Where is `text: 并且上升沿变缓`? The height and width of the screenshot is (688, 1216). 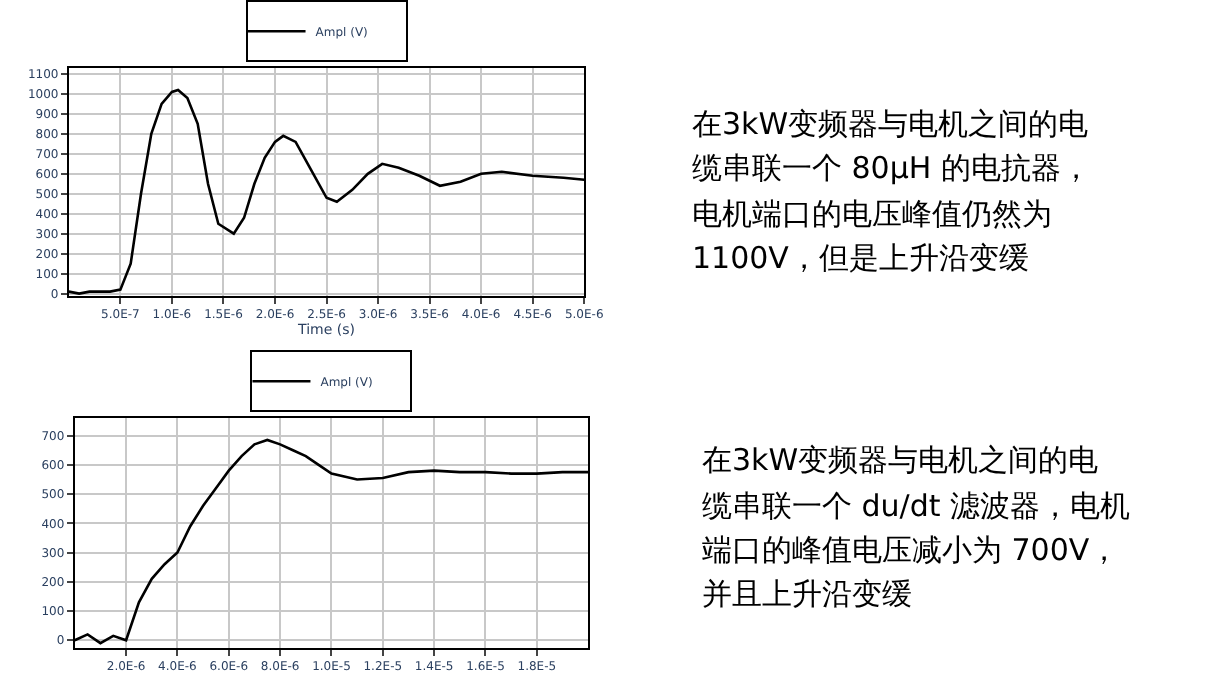
text: 并且上升沿变缓 is located at coordinates (807, 594).